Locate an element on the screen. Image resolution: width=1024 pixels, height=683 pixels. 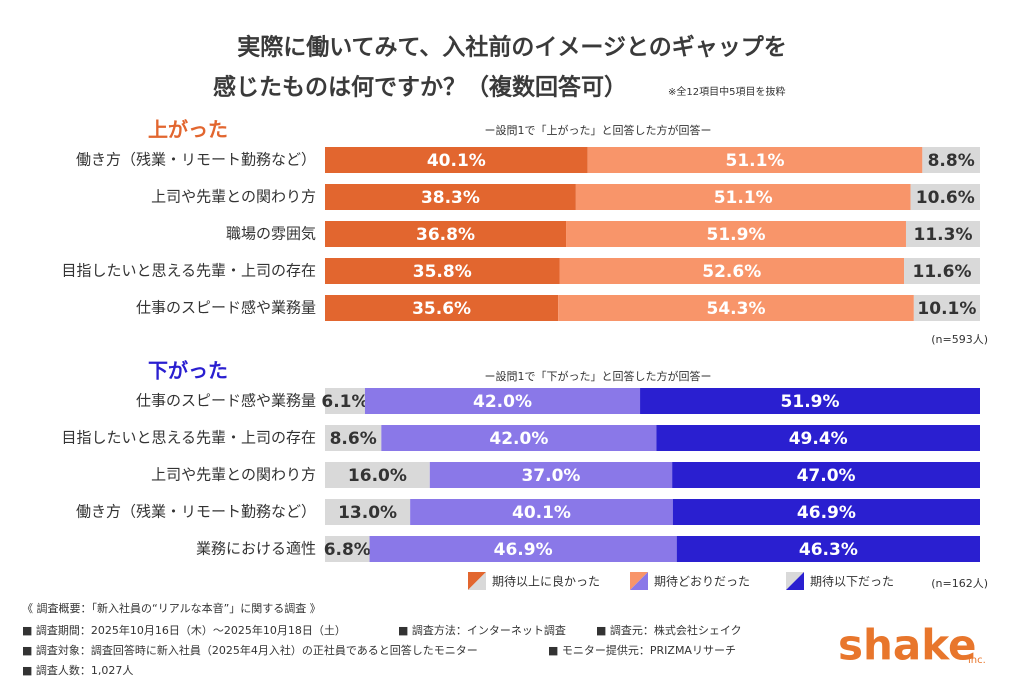
subtitle: ー設問1で「上がった」と回答した方が回答ー is located at coordinates (598, 130).